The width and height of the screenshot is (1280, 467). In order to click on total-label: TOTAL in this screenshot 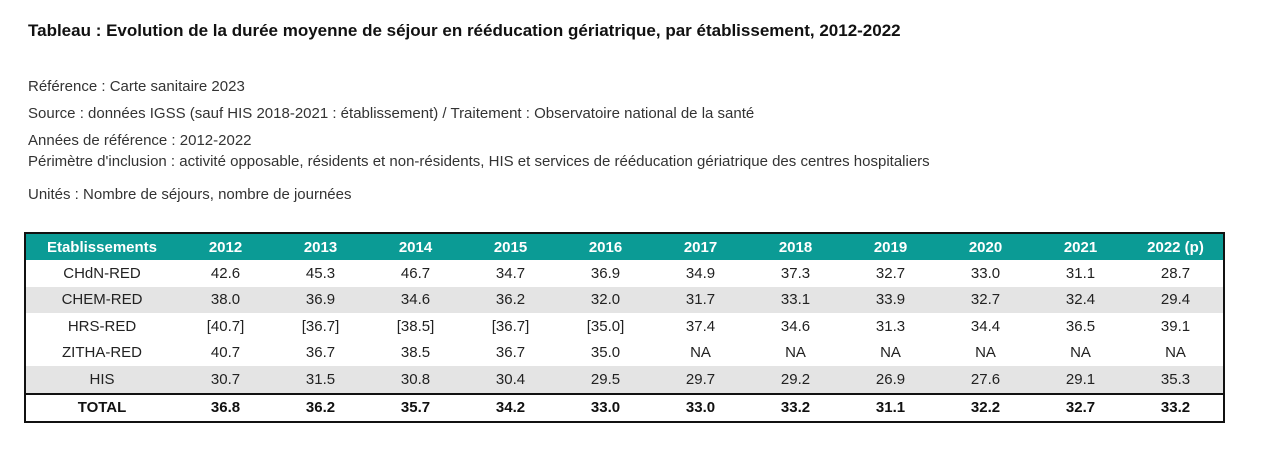, I will do `click(102, 406)`.